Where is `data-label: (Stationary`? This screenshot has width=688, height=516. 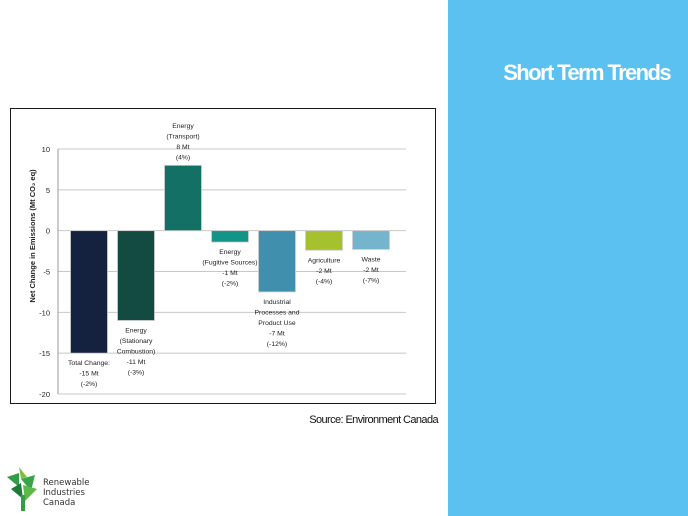 data-label: (Stationary is located at coordinates (136, 341).